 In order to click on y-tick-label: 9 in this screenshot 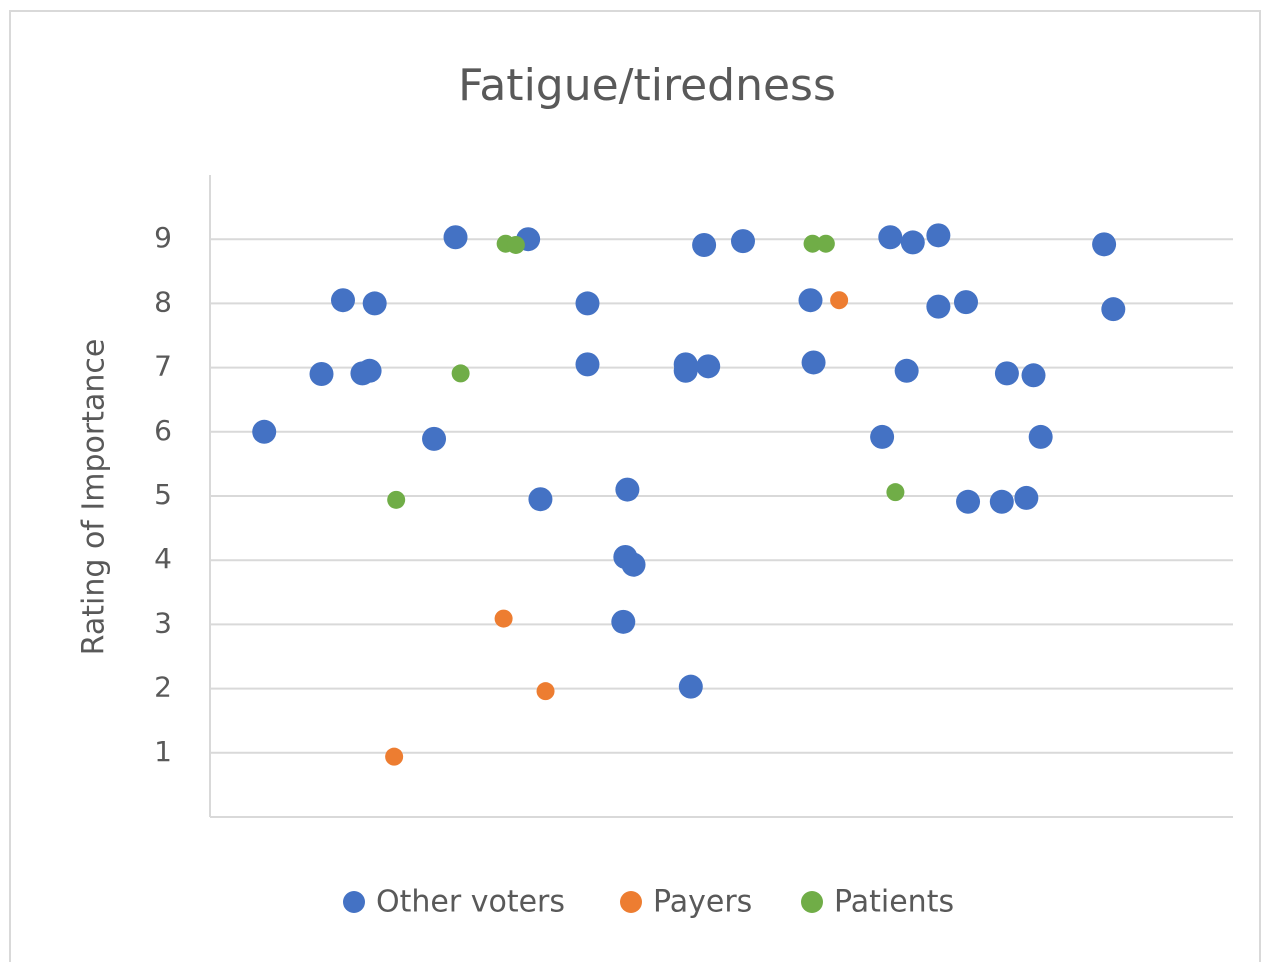, I will do `click(163, 237)`.